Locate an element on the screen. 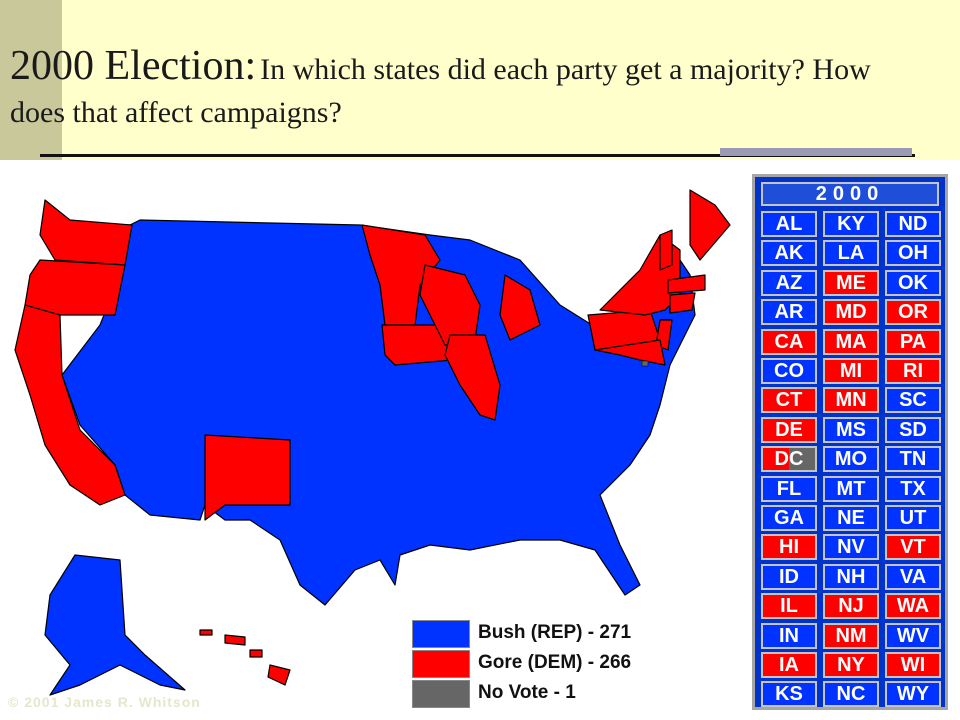  state-california is located at coordinates (70, 405).